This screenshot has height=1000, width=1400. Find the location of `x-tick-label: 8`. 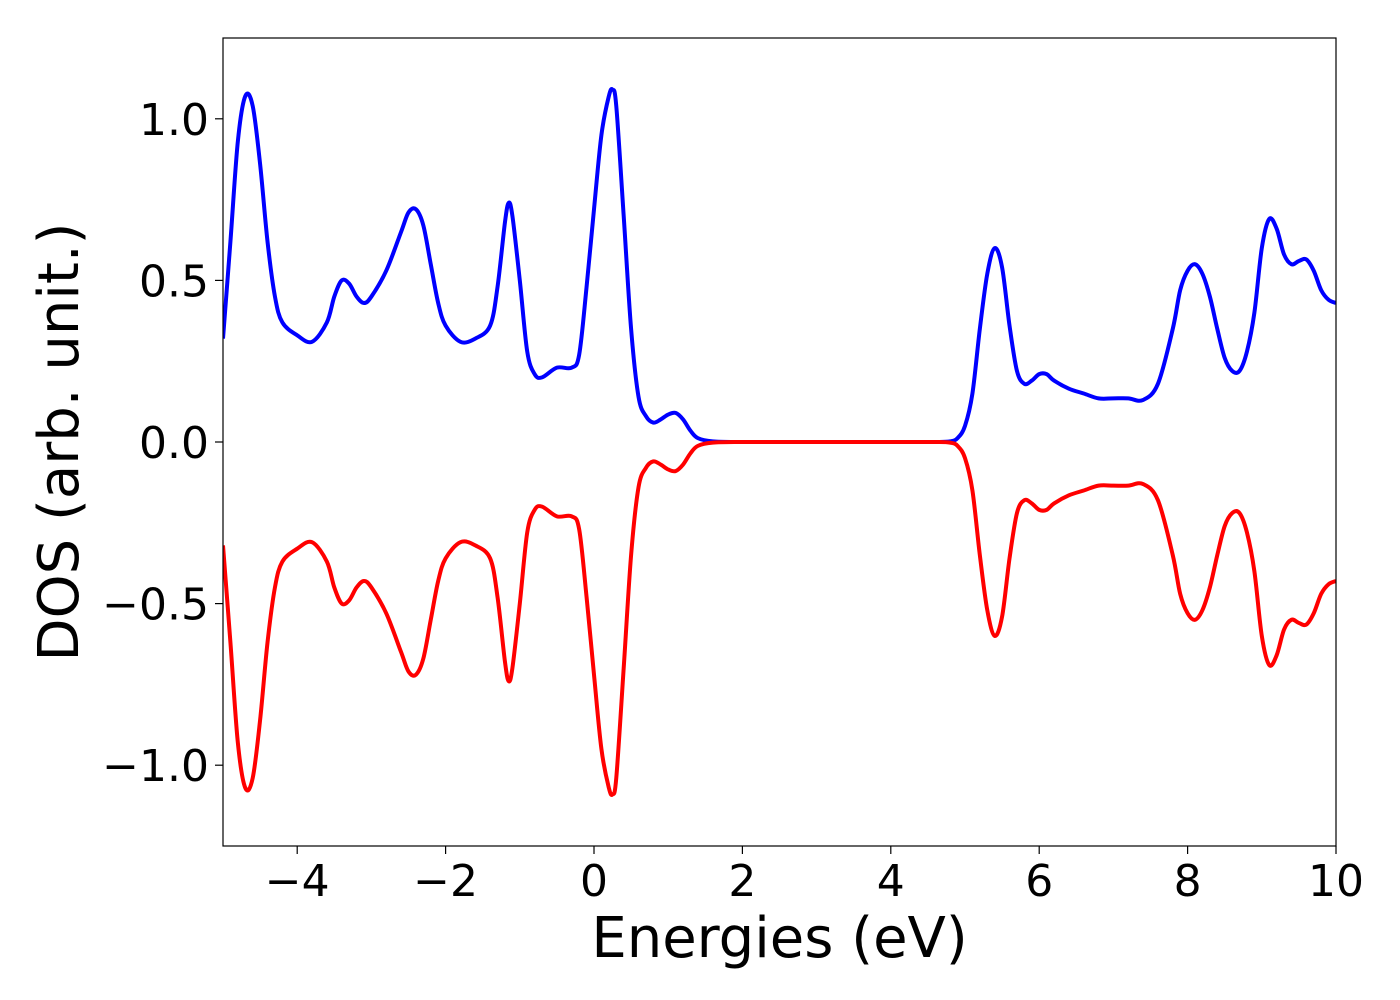

x-tick-label: 8 is located at coordinates (1188, 881).